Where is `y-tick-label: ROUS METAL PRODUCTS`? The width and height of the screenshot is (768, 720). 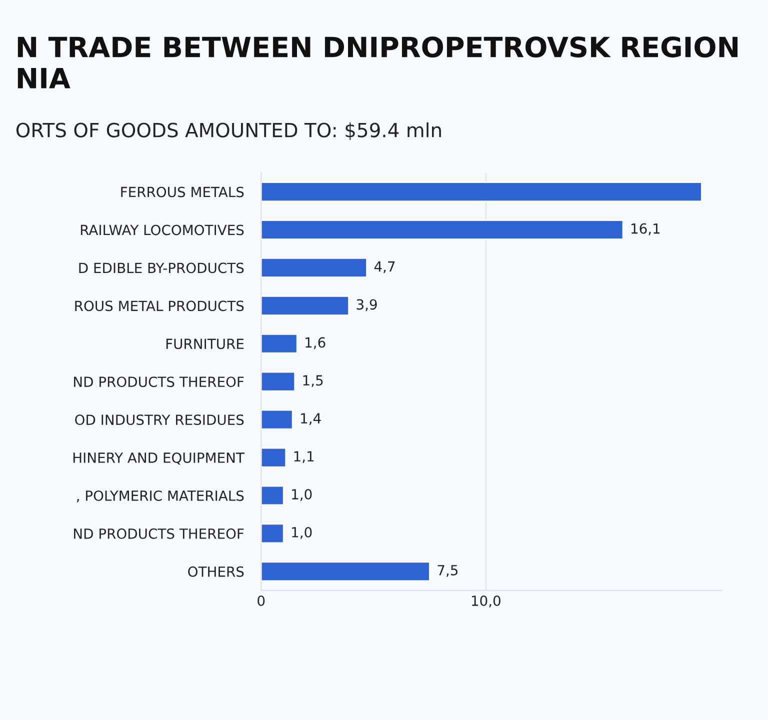 y-tick-label: ROUS METAL PRODUCTS is located at coordinates (159, 306).